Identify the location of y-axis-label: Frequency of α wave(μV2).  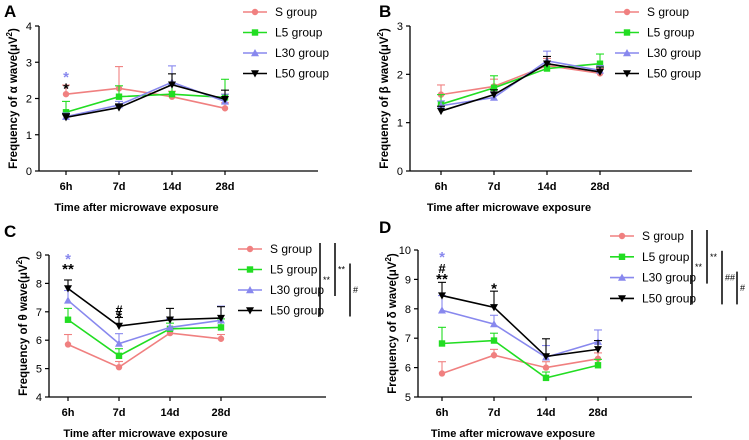
(12, 98).